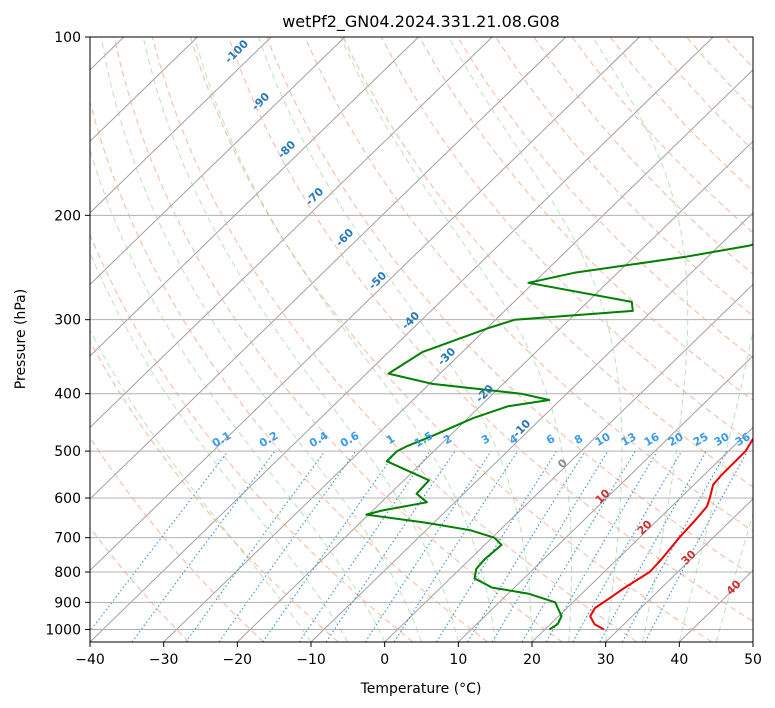 The image size is (775, 708). I want to click on y-tick-label: 1000, so click(63, 630).